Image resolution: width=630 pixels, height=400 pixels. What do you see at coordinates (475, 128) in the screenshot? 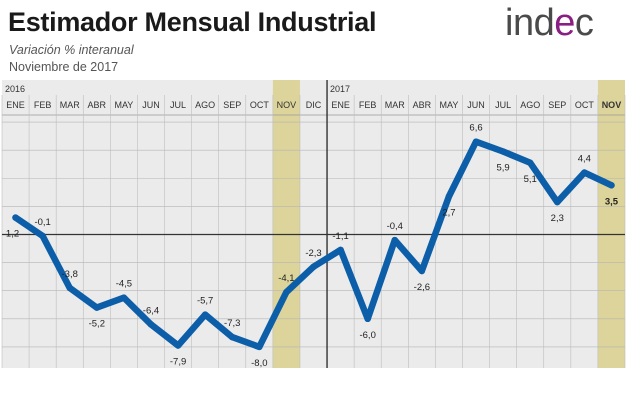
I see `data-label: 6,6` at bounding box center [475, 128].